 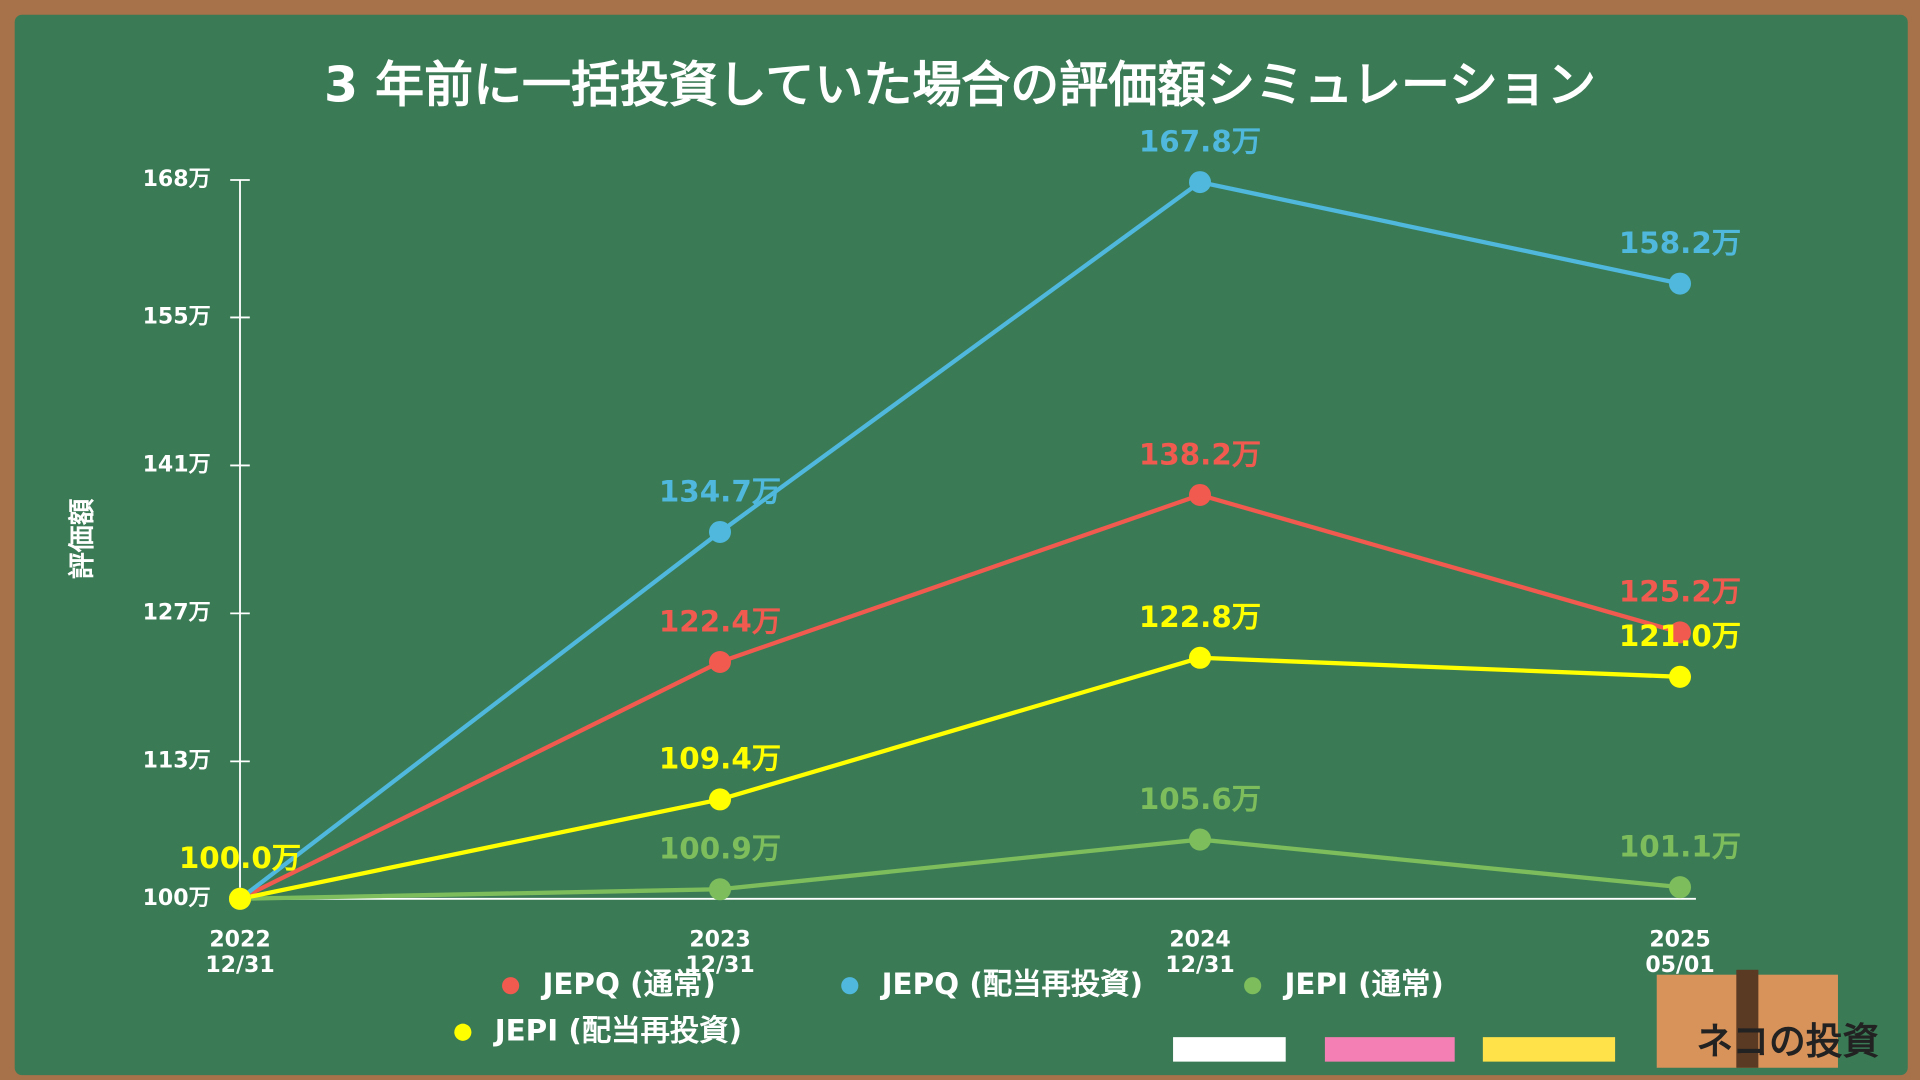 What do you see at coordinates (177, 898) in the screenshot?
I see `y-tick-label: 100万` at bounding box center [177, 898].